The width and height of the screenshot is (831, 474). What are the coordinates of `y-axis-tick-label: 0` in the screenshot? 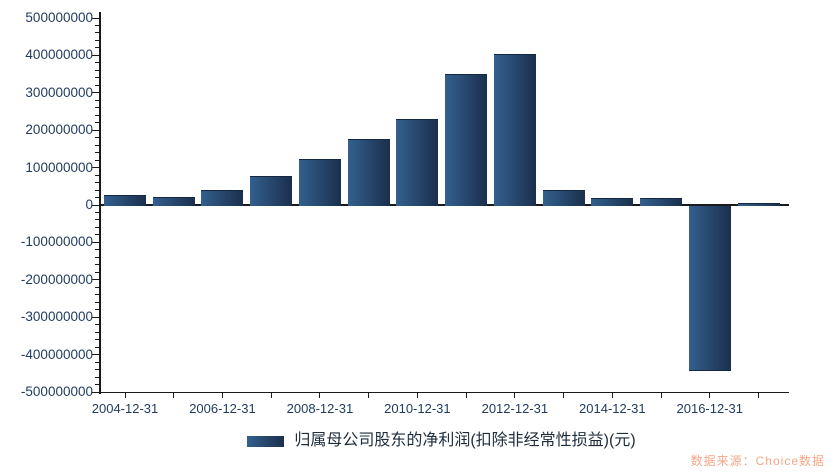 It's located at (89, 204).